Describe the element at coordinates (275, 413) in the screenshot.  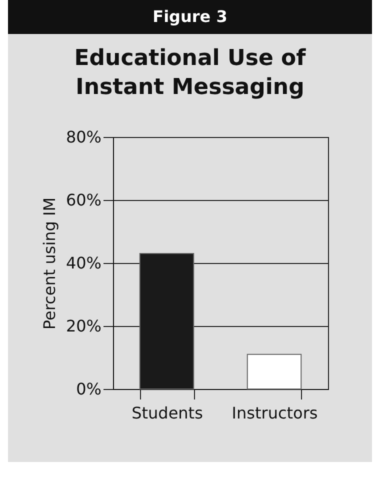
I see `x-tick-label: Instructors` at that location.